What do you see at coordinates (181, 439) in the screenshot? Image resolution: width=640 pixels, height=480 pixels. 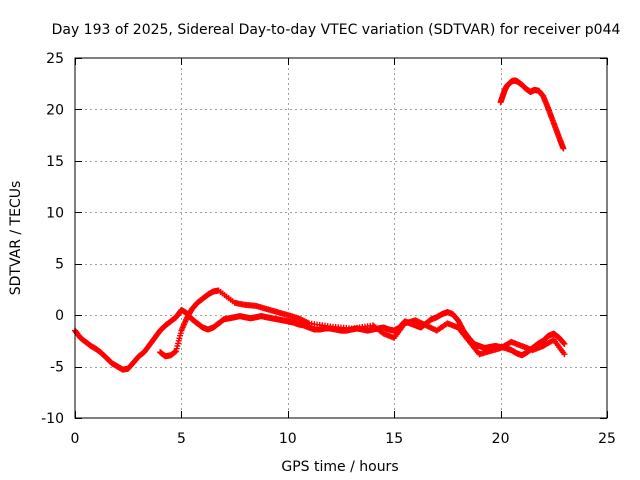 I see `x-tick-label: 5` at bounding box center [181, 439].